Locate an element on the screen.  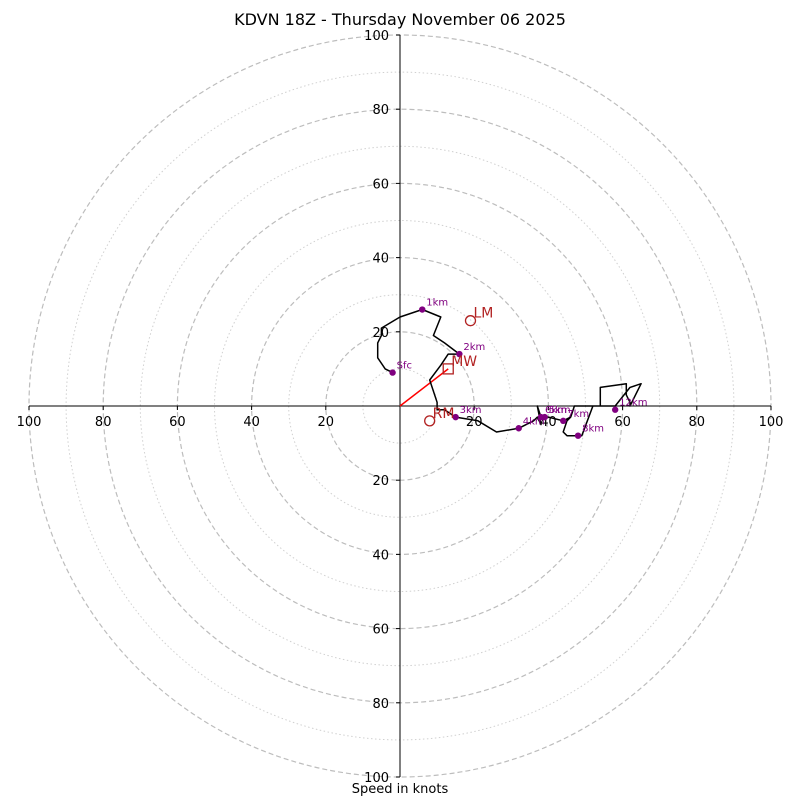
hodograph-trace-group is located at coordinates (509, 372).